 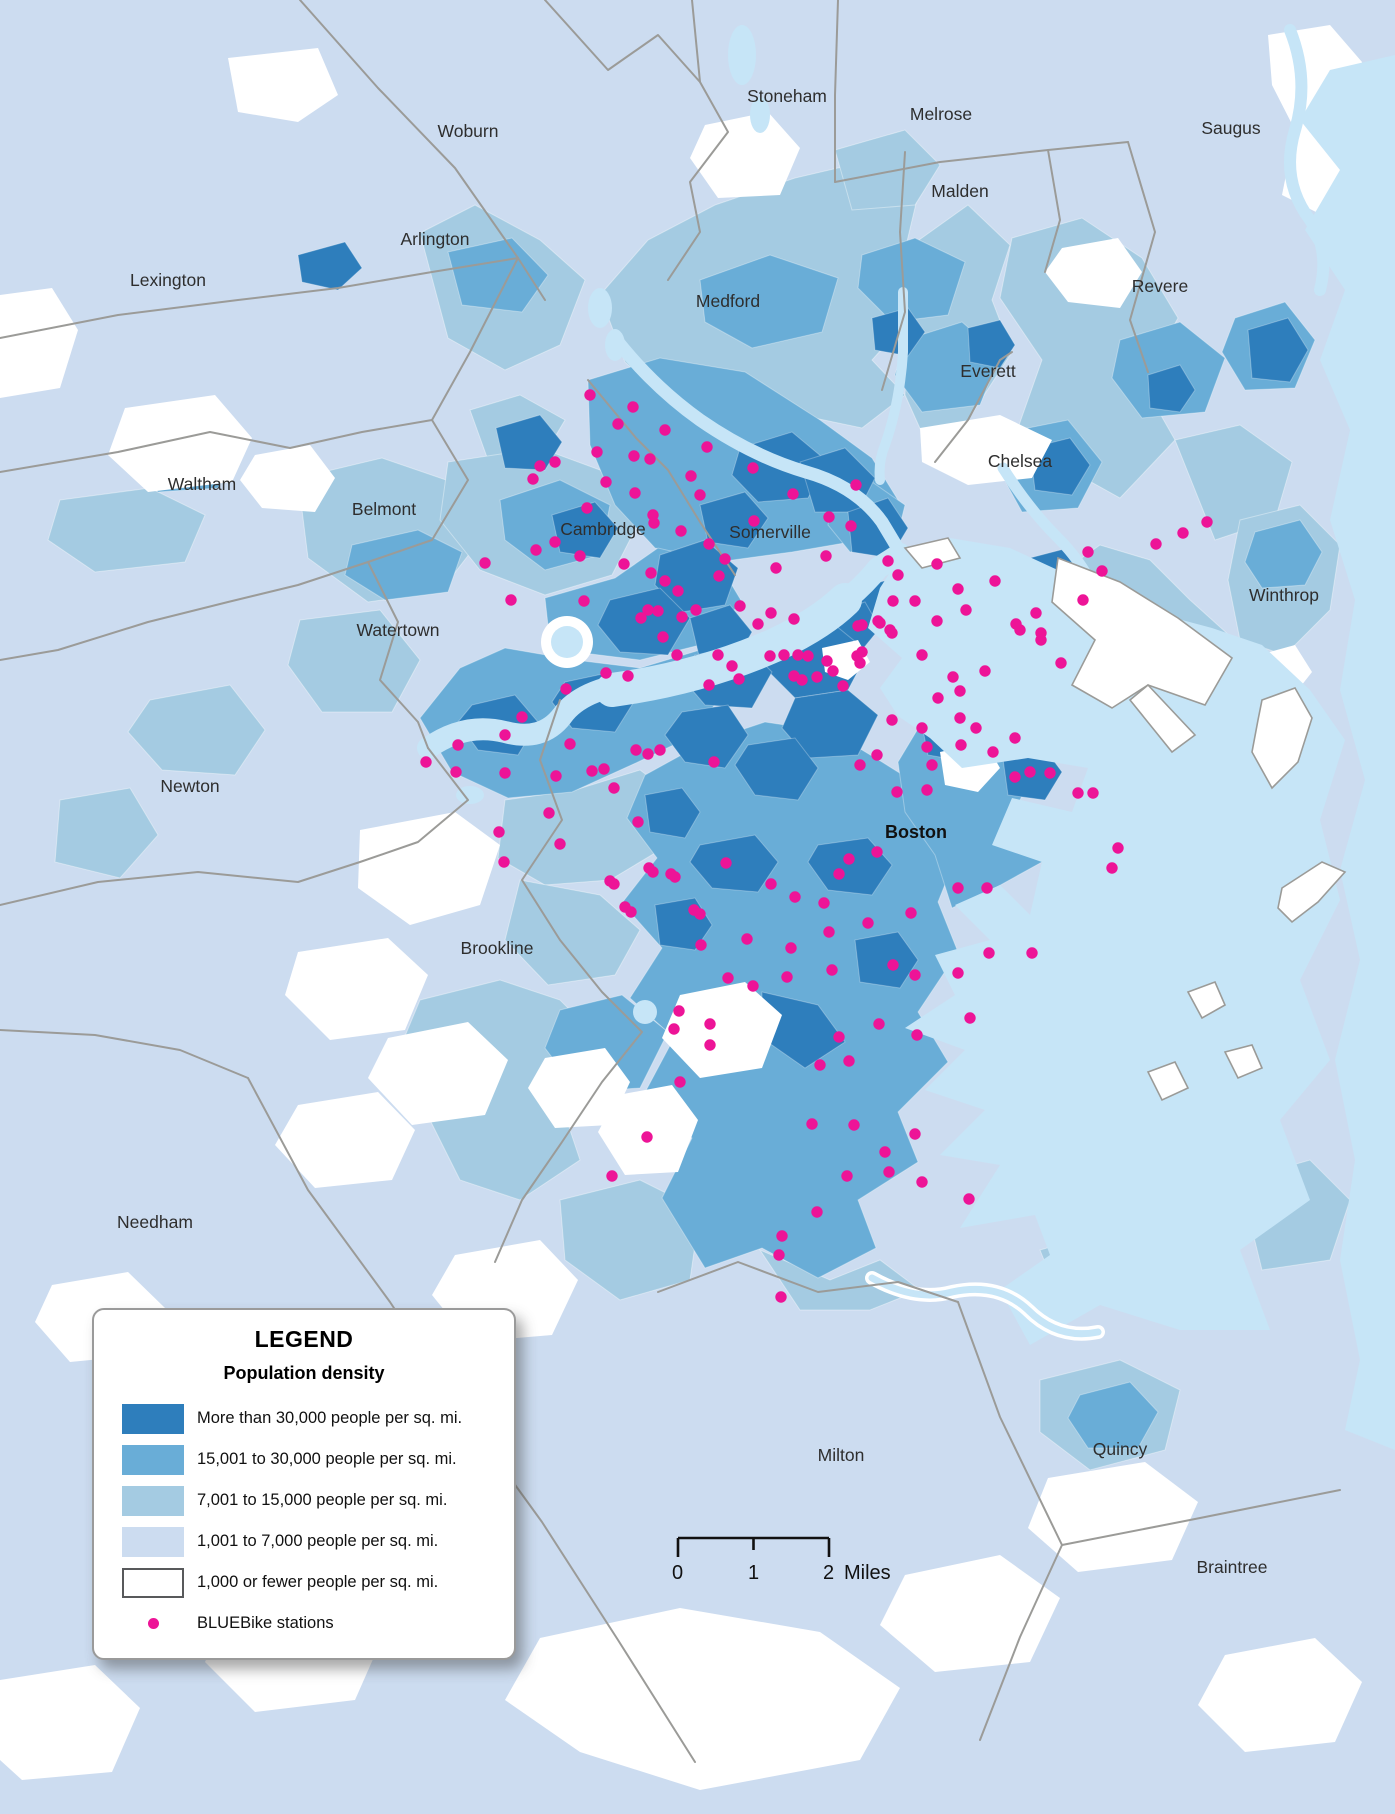 I want to click on town-label-saugus: Saugus, so click(x=1231, y=128).